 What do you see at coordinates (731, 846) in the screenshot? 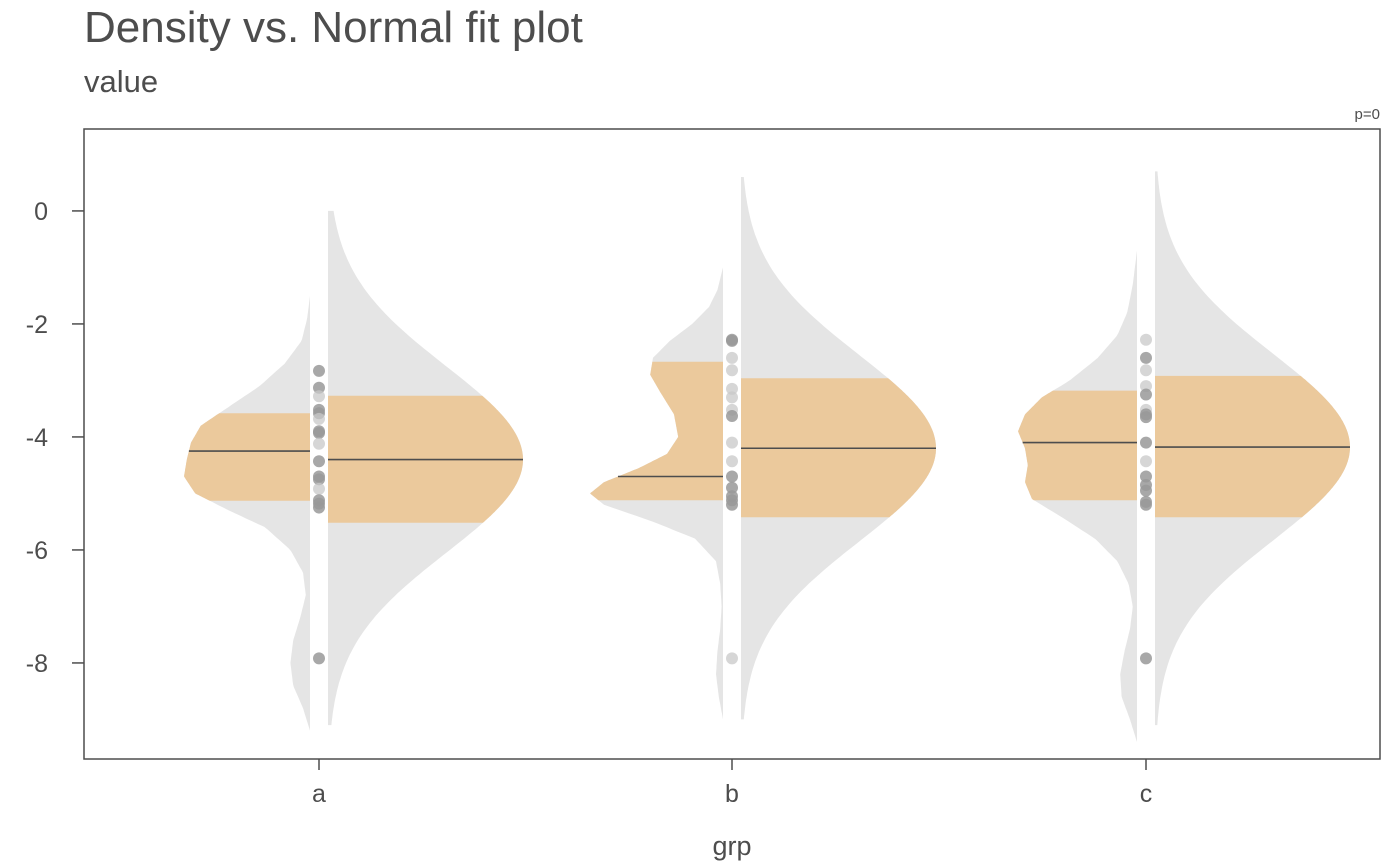
I see `x-axis-title: grp` at bounding box center [731, 846].